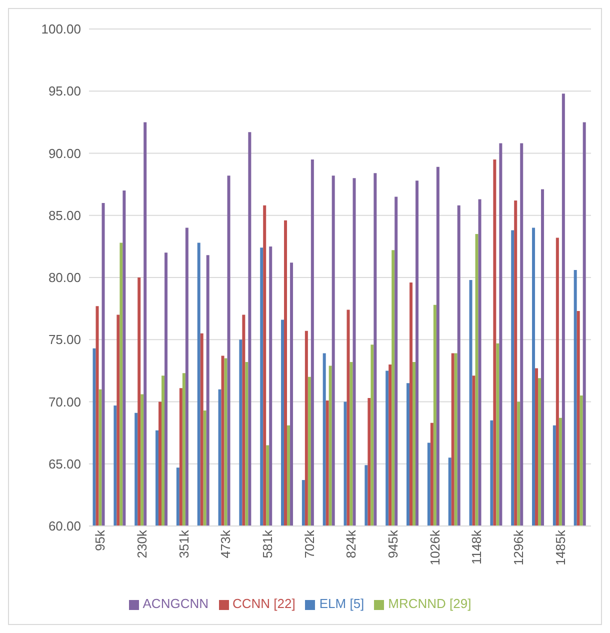 The image size is (610, 633). I want to click on legend-label: ACNGCNN, so click(175, 603).